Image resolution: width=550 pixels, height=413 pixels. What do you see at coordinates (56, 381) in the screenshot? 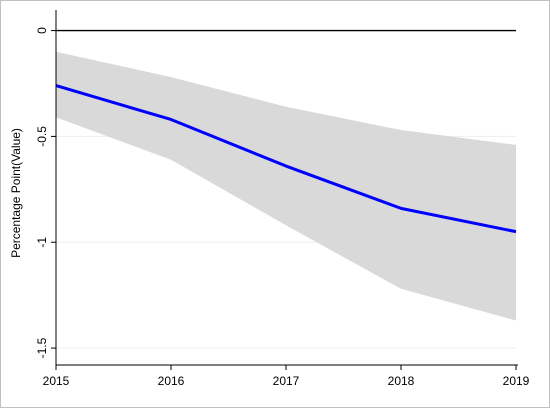
I see `x-tick-label-0: 2015` at bounding box center [56, 381].